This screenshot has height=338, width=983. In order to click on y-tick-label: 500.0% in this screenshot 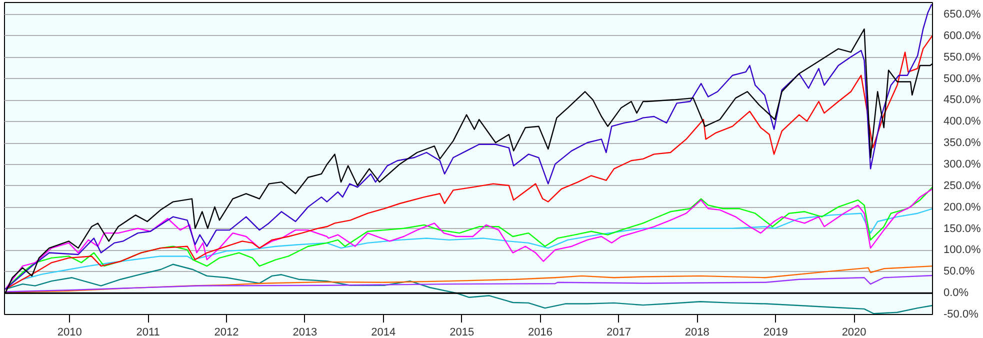, I will do `click(963, 78)`.